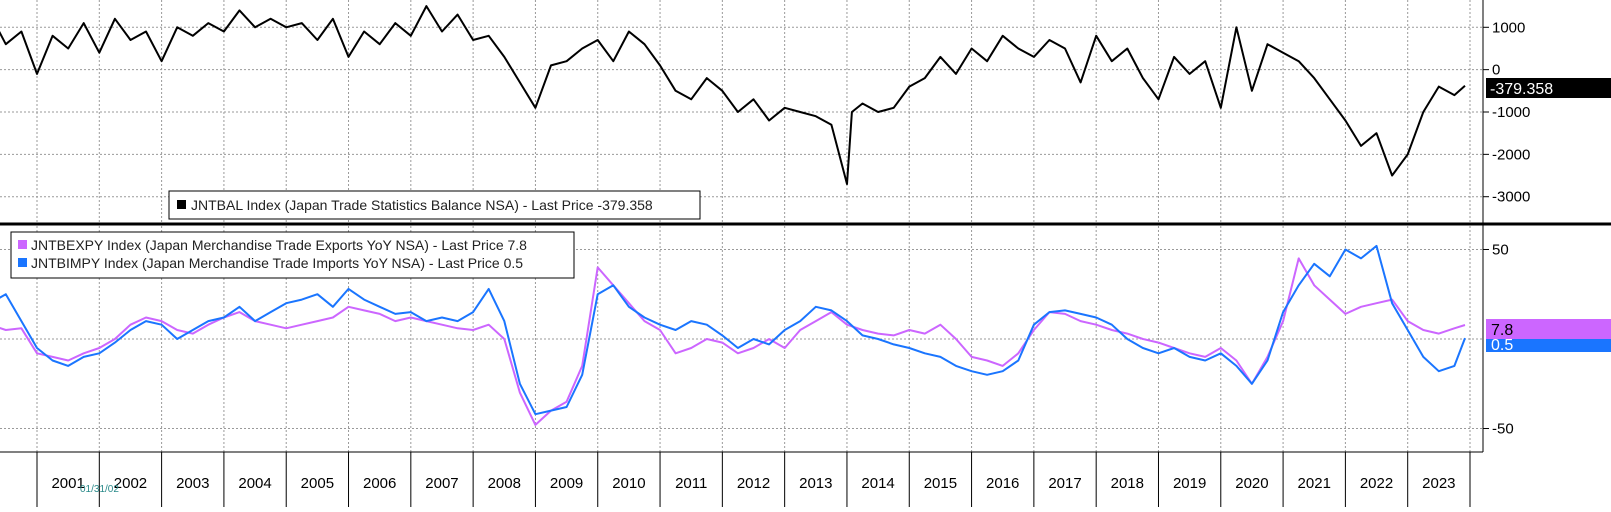 The width and height of the screenshot is (1611, 512). Describe the element at coordinates (504, 483) in the screenshot. I see `x-tick-label: 2008` at that location.